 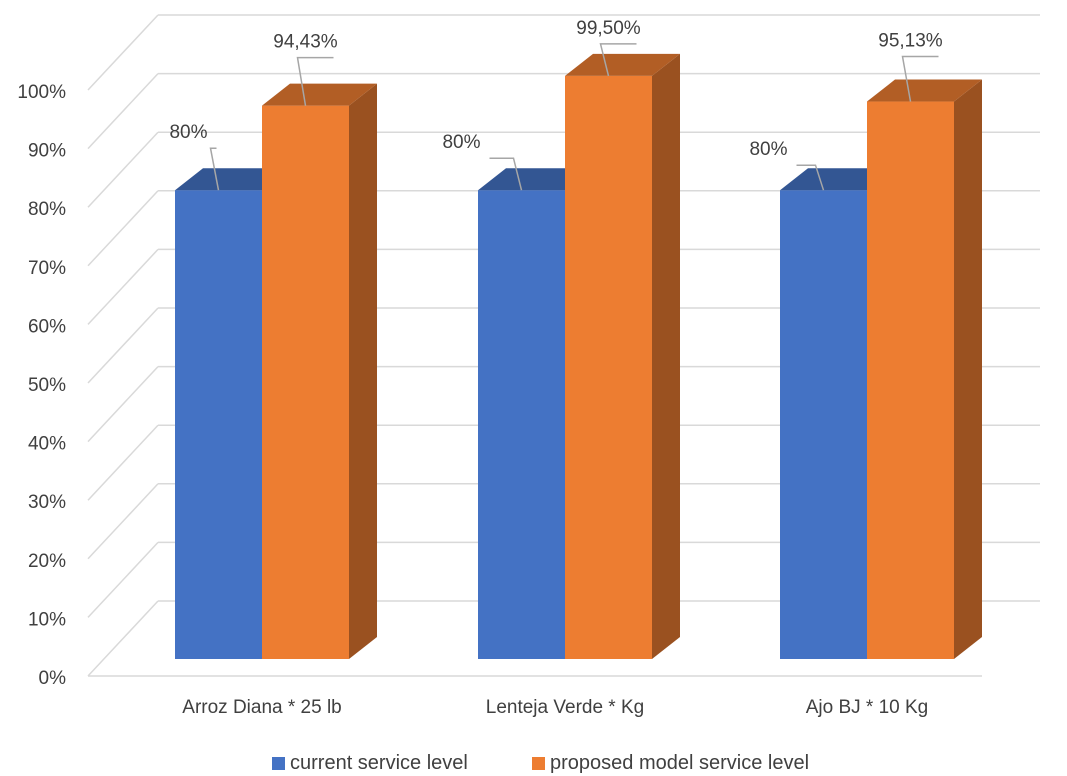 What do you see at coordinates (47, 502) in the screenshot?
I see `y-tick-label: 30%` at bounding box center [47, 502].